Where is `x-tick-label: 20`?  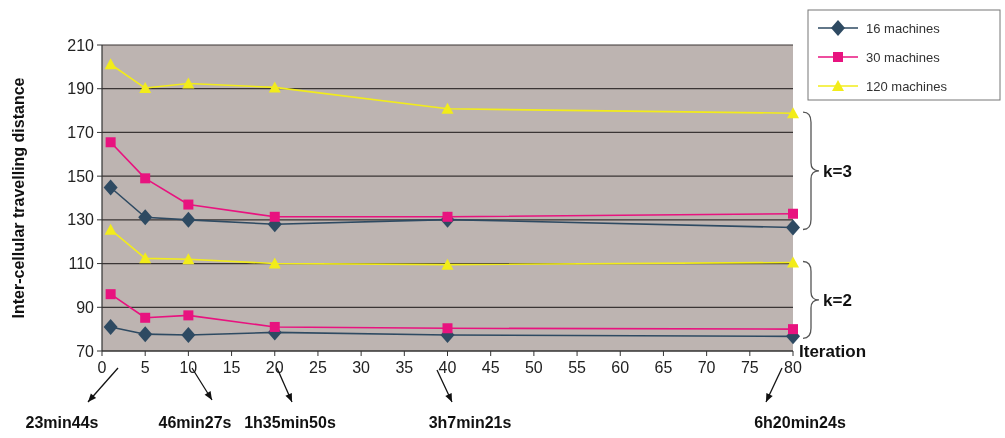
x-tick-label: 20 is located at coordinates (274, 367).